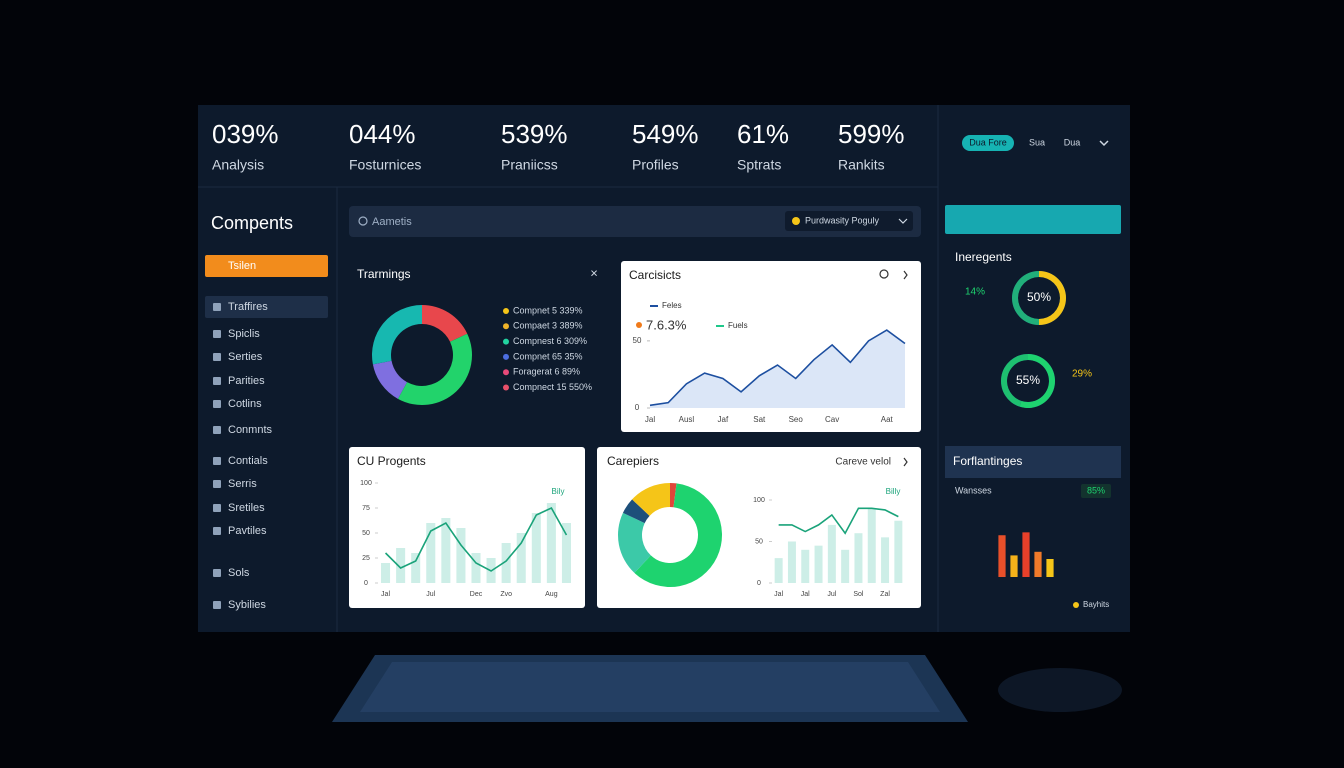 The width and height of the screenshot is (1344, 768). Describe the element at coordinates (665, 134) in the screenshot. I see `stat-value: 549%` at that location.